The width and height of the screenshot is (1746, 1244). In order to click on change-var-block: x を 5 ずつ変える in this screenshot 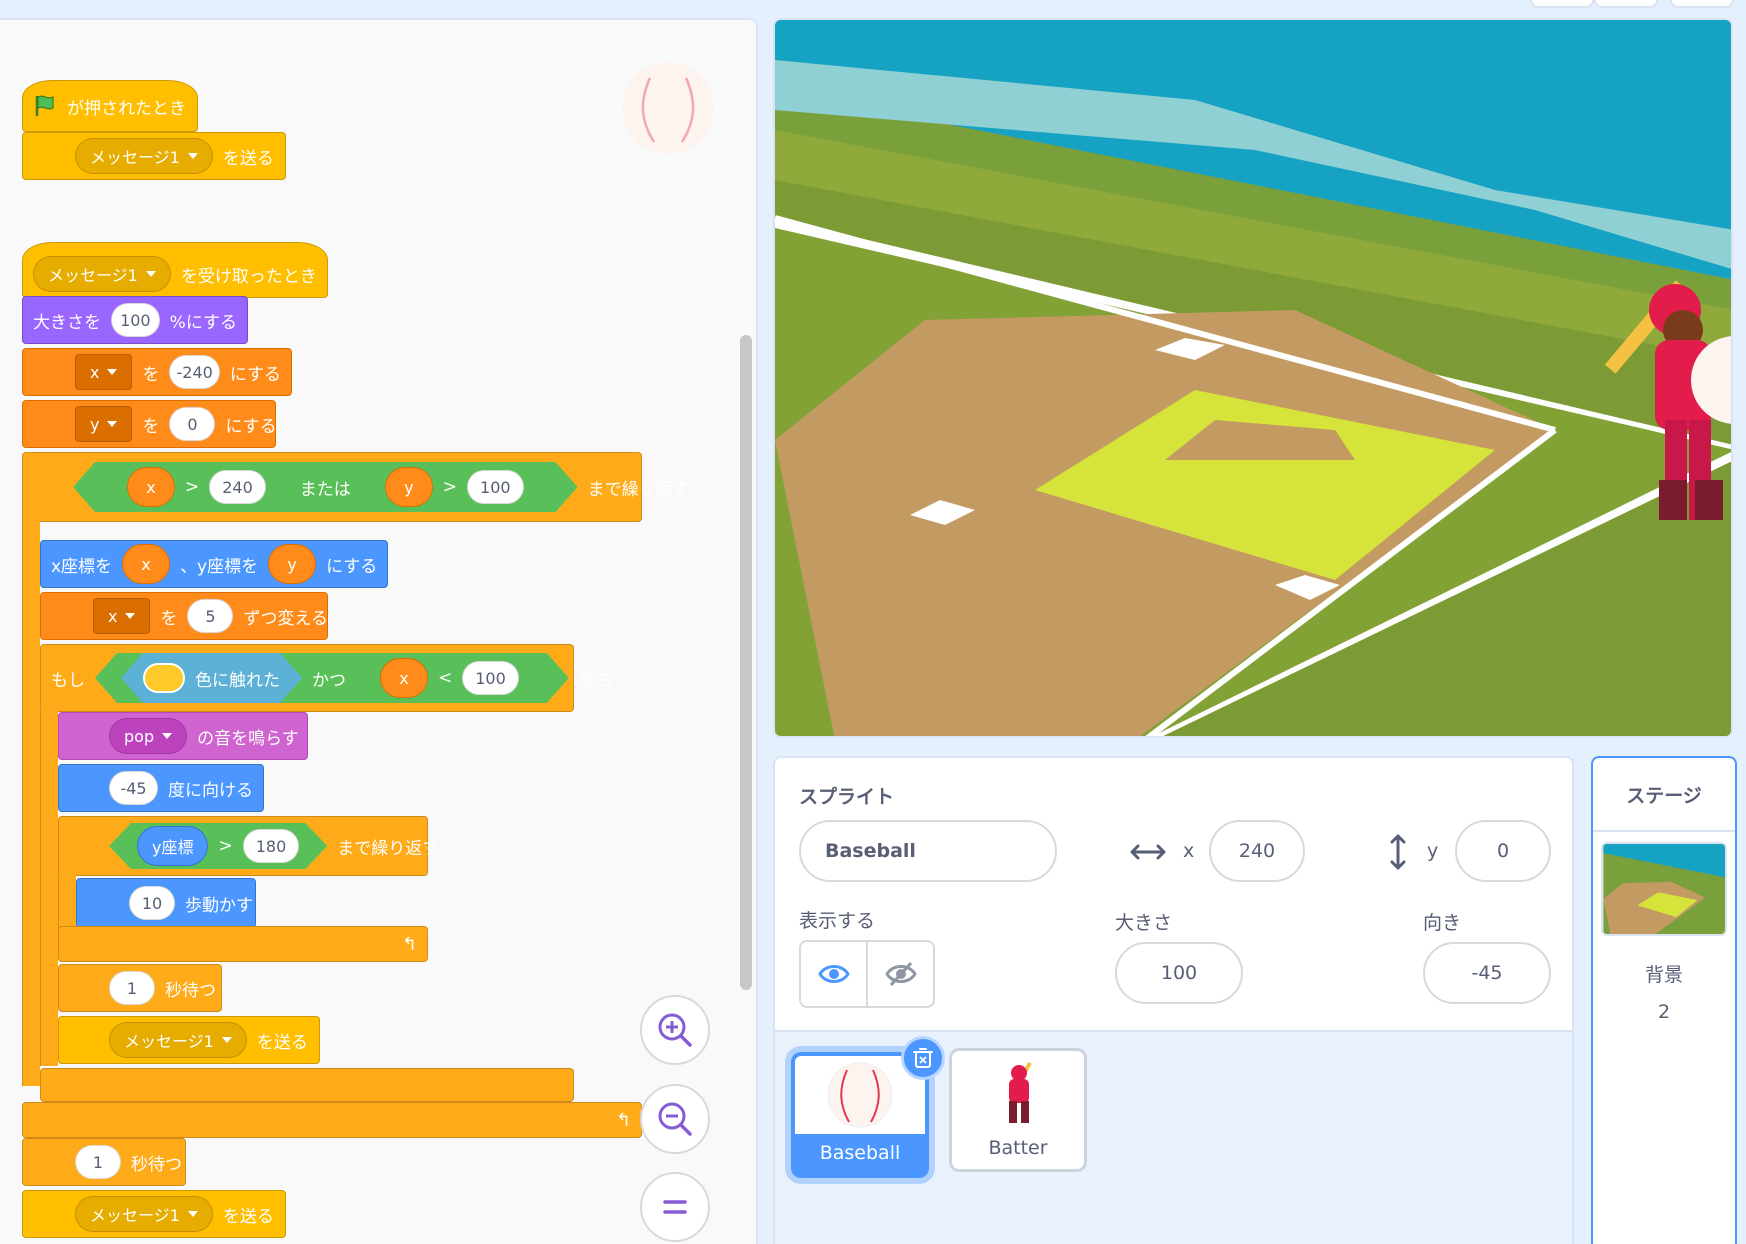, I will do `click(184, 616)`.